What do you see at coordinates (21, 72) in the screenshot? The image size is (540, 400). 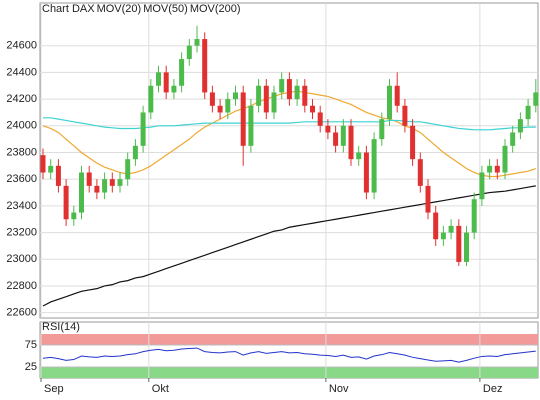 I see `y-tick-label: 24400` at bounding box center [21, 72].